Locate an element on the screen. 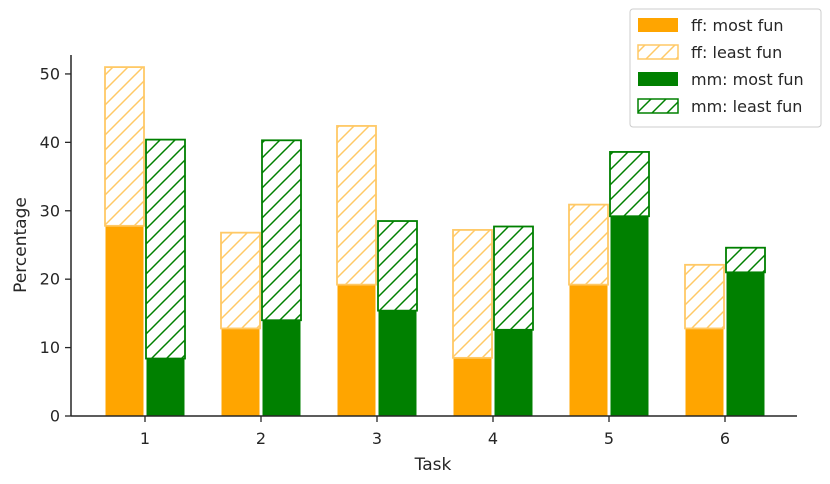 The height and width of the screenshot is (484, 830). y-tick-label: 50 is located at coordinates (50, 73).